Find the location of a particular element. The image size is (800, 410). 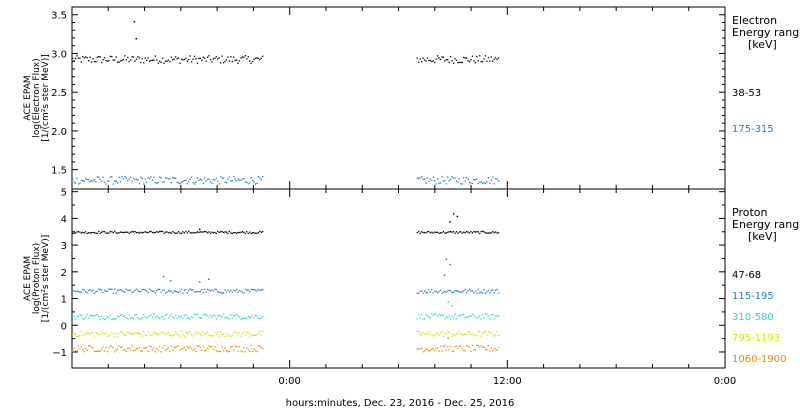

x-tick-label: 12:00 is located at coordinates (507, 381).